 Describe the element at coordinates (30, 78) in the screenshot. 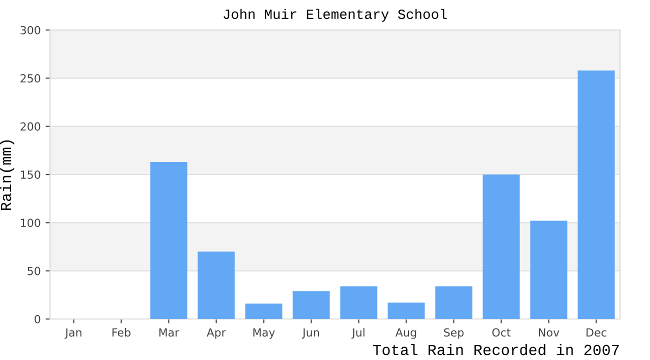

I see `y-tick-label: 250` at that location.